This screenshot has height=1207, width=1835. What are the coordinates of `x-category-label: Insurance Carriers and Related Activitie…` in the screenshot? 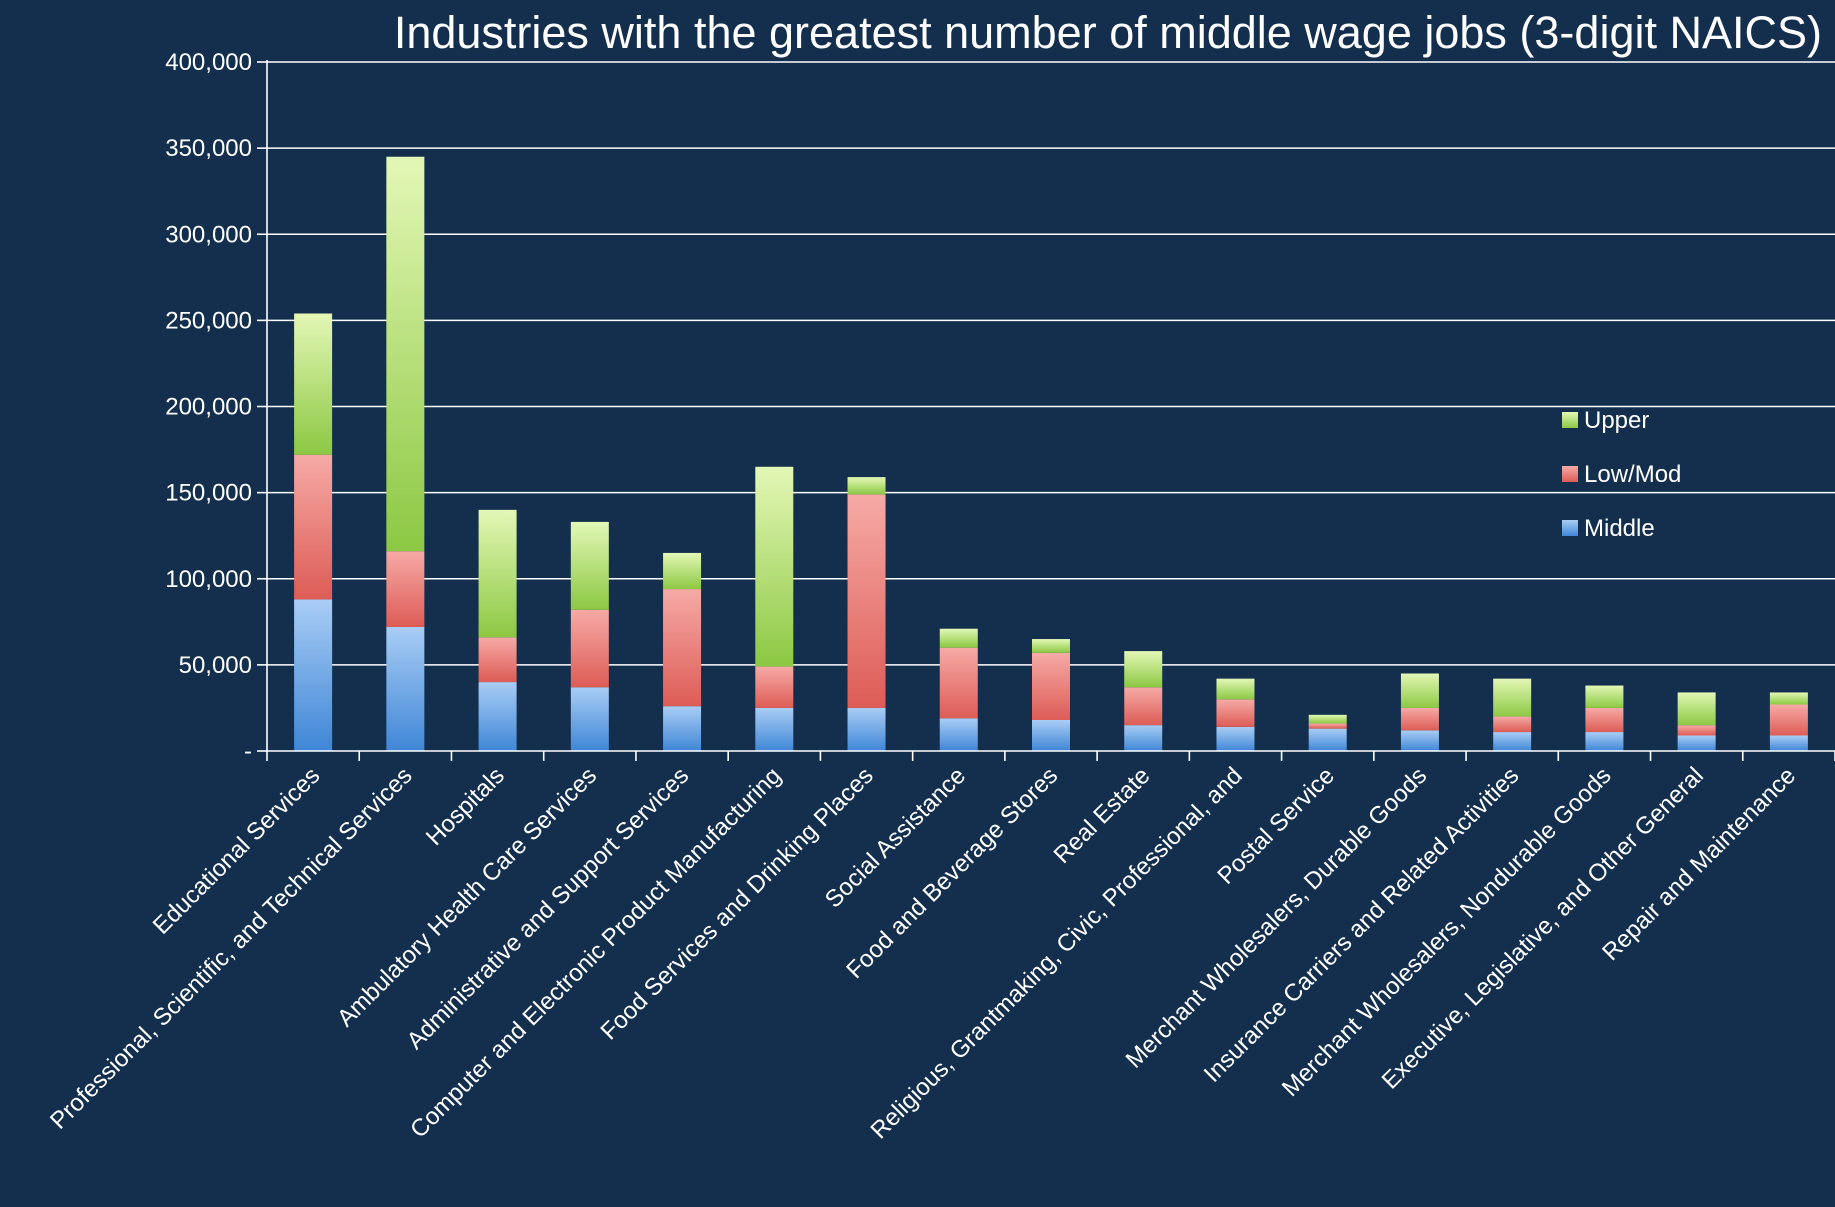 It's located at (1362, 925).